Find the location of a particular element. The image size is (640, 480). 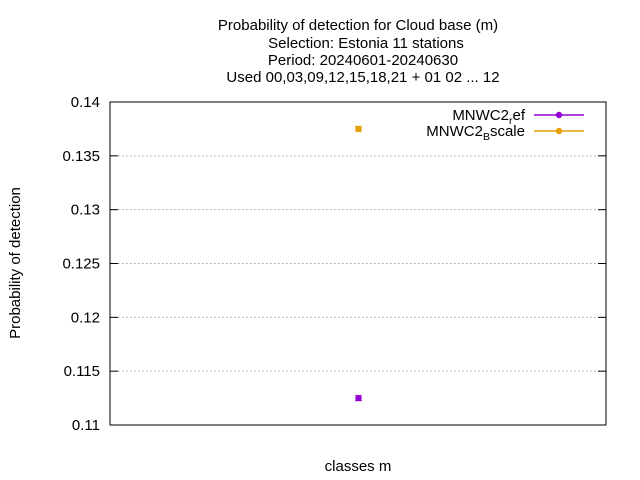

y-axis-label: Probability of detection is located at coordinates (15, 263).